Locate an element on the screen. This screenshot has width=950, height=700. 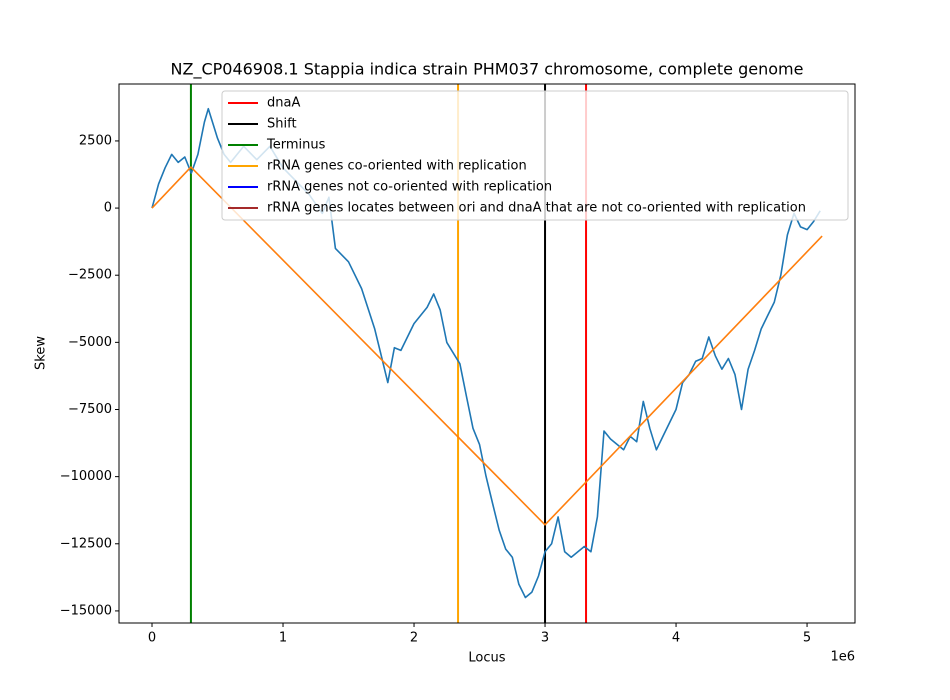
x-axis-label: Locus is located at coordinates (486, 658).